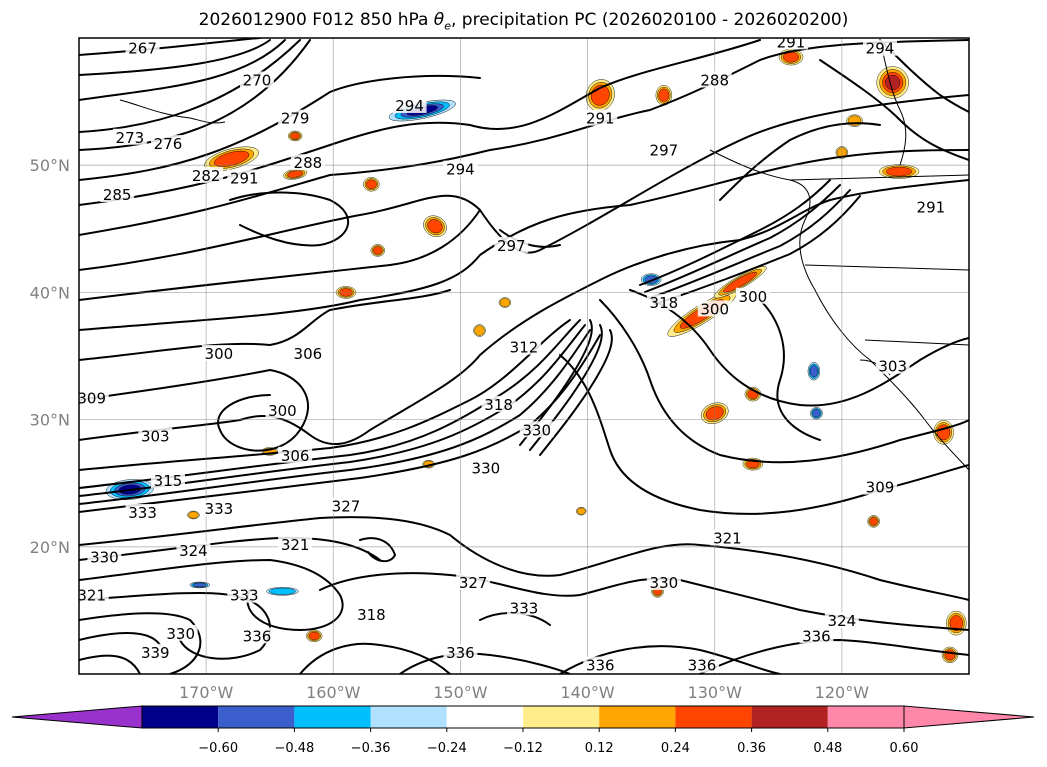 The height and width of the screenshot is (767, 1047). I want to click on colorbar-tick-label: −0.24, so click(447, 748).